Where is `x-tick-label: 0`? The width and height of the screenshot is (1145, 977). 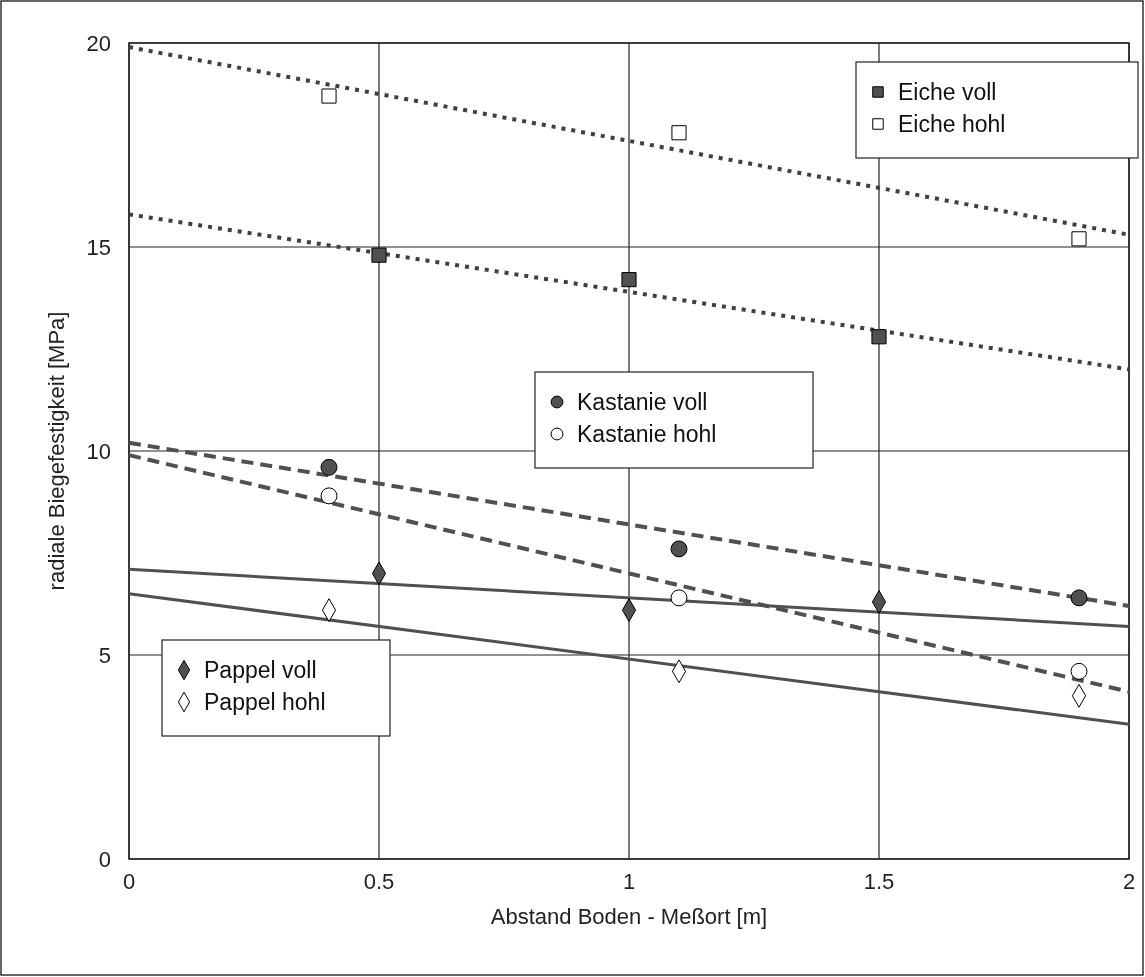 x-tick-label: 0 is located at coordinates (129, 881).